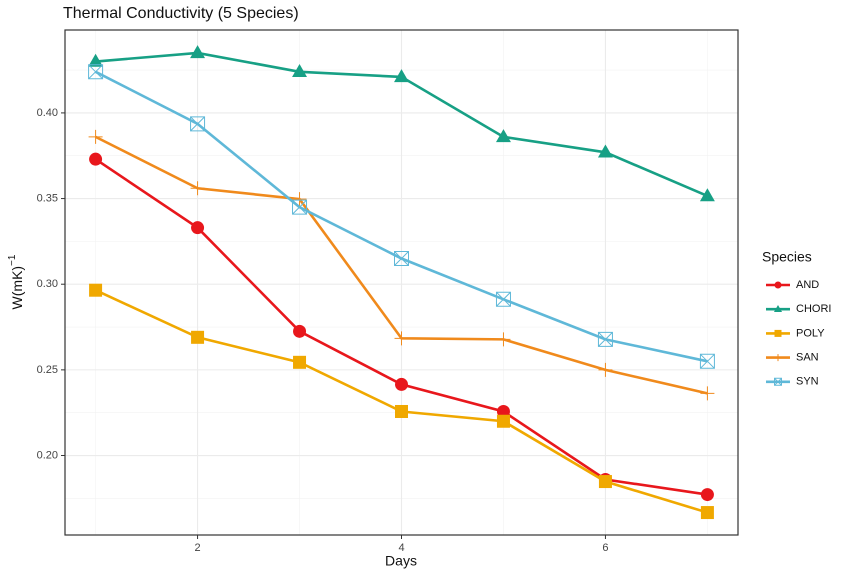  I want to click on legend-title: Species, so click(787, 257).